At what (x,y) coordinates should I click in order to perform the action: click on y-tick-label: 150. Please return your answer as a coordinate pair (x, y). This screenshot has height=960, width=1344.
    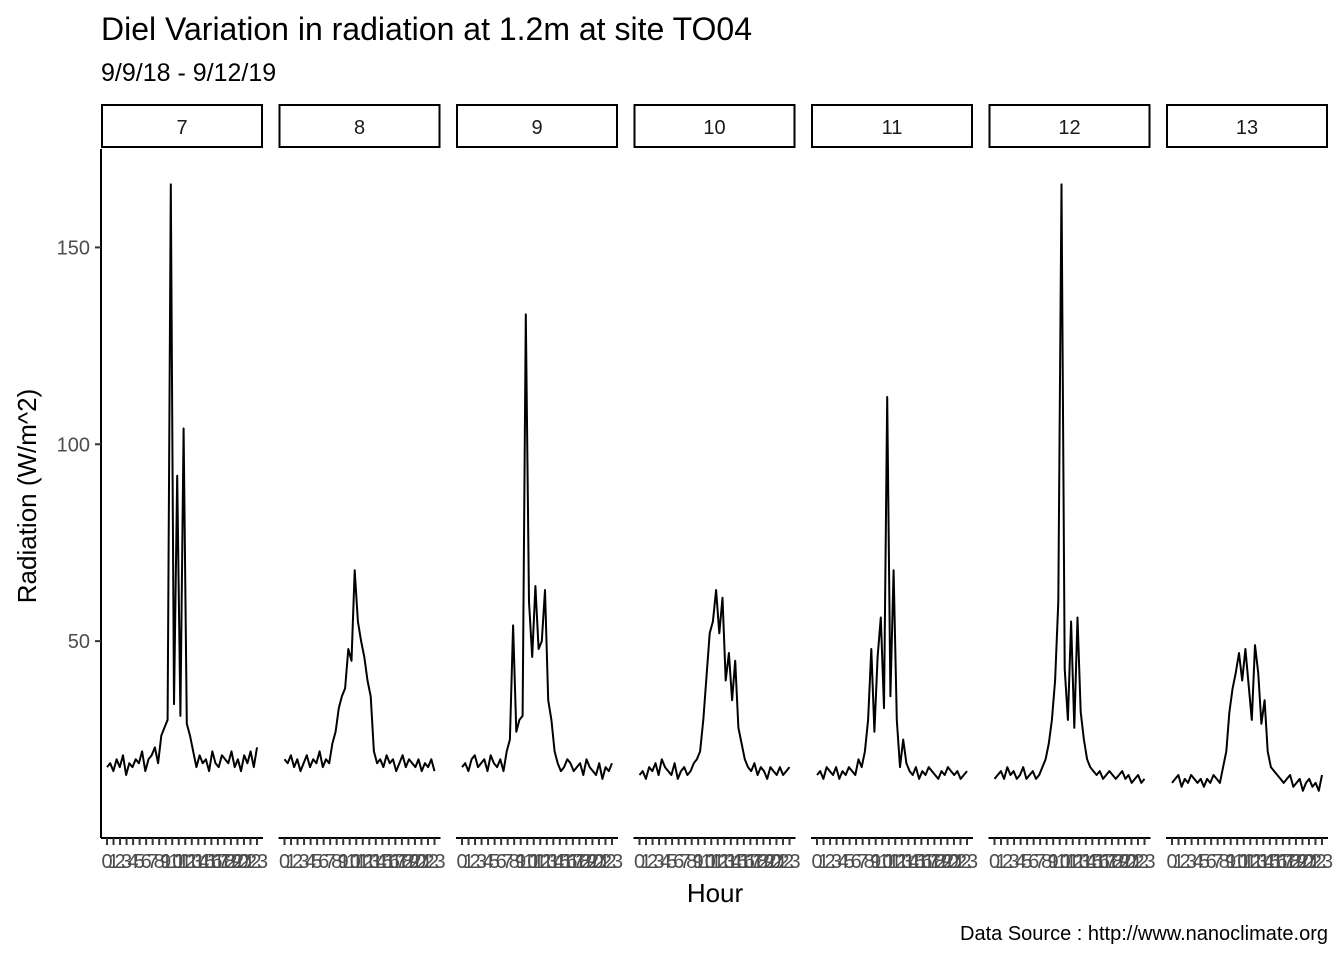
    Looking at the image, I should click on (73, 248).